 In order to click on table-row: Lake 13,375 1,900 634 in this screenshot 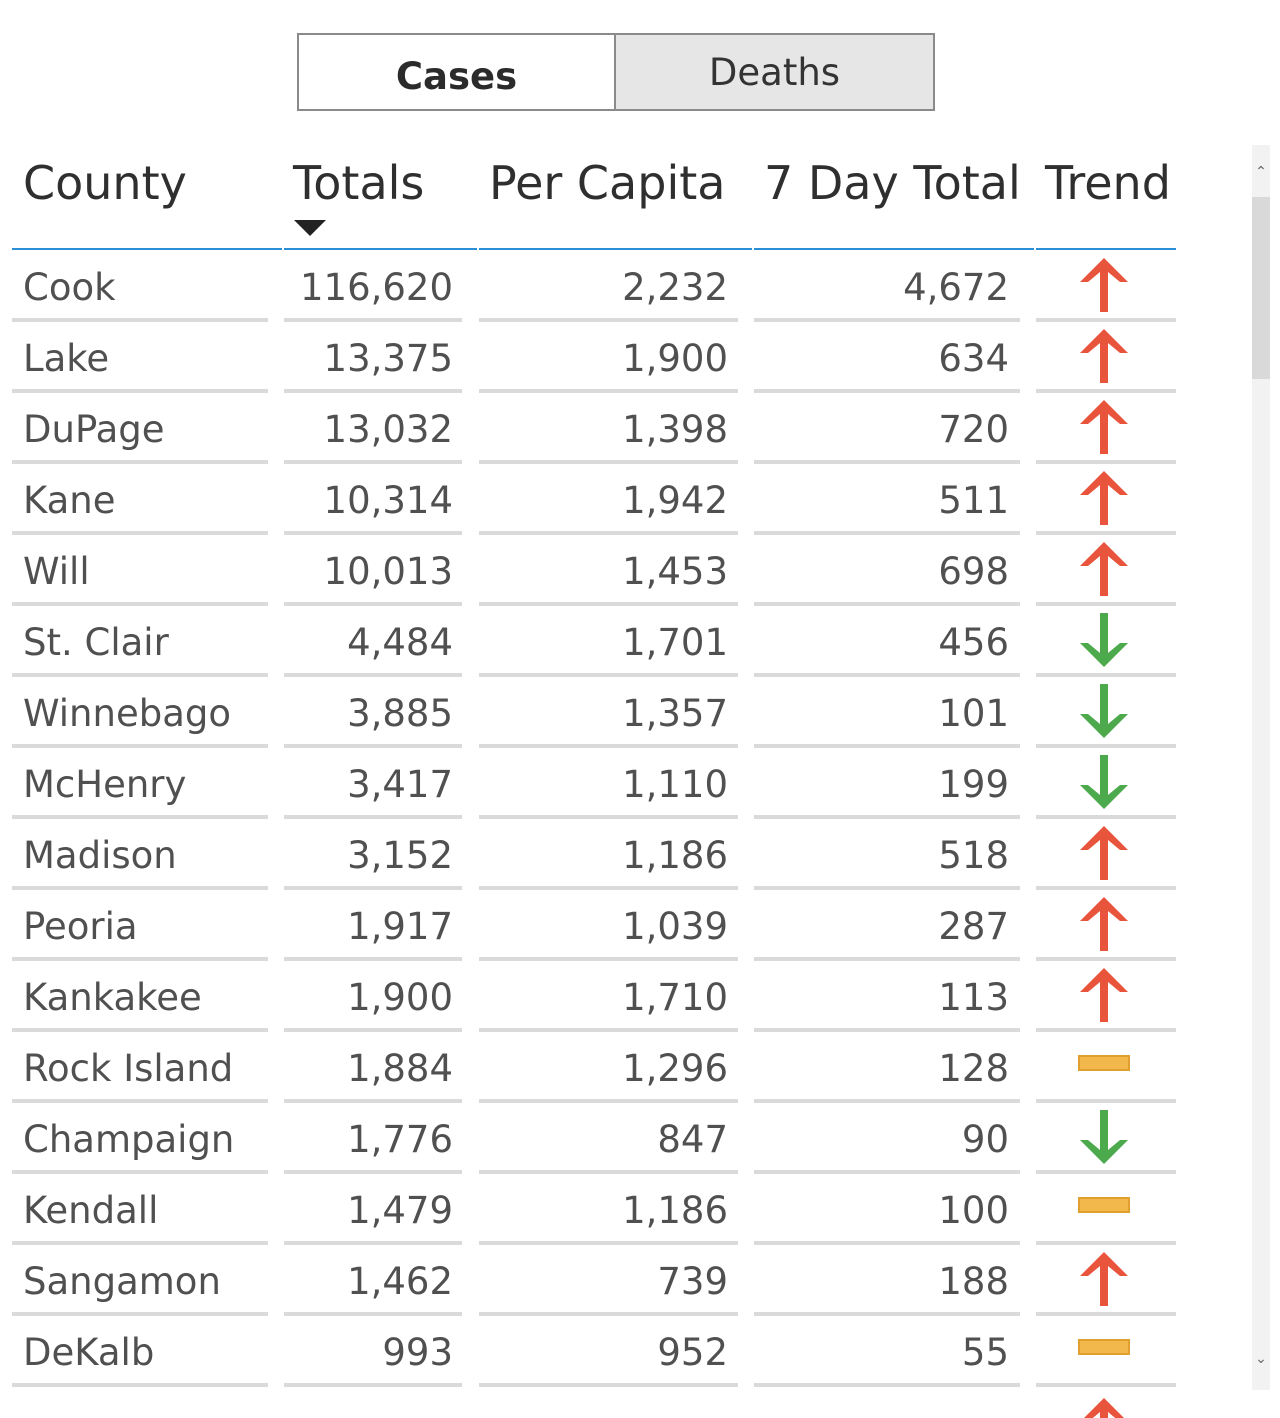, I will do `click(594, 358)`.